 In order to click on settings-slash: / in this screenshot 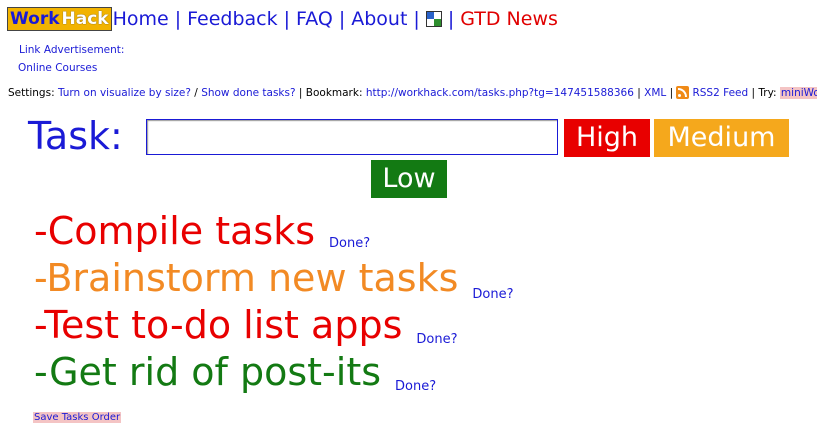, I will do `click(196, 92)`.